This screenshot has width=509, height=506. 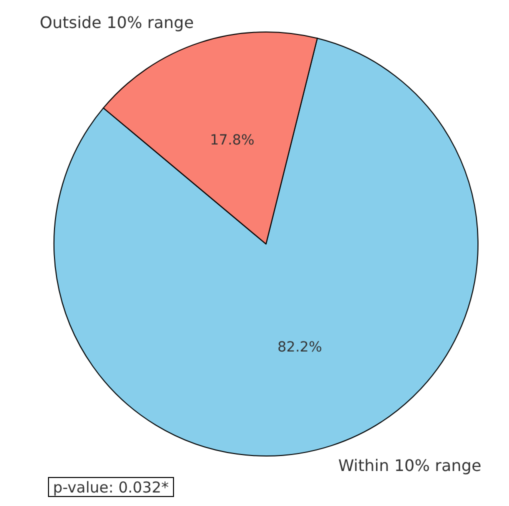 What do you see at coordinates (232, 140) in the screenshot?
I see `data-label: 17.8%` at bounding box center [232, 140].